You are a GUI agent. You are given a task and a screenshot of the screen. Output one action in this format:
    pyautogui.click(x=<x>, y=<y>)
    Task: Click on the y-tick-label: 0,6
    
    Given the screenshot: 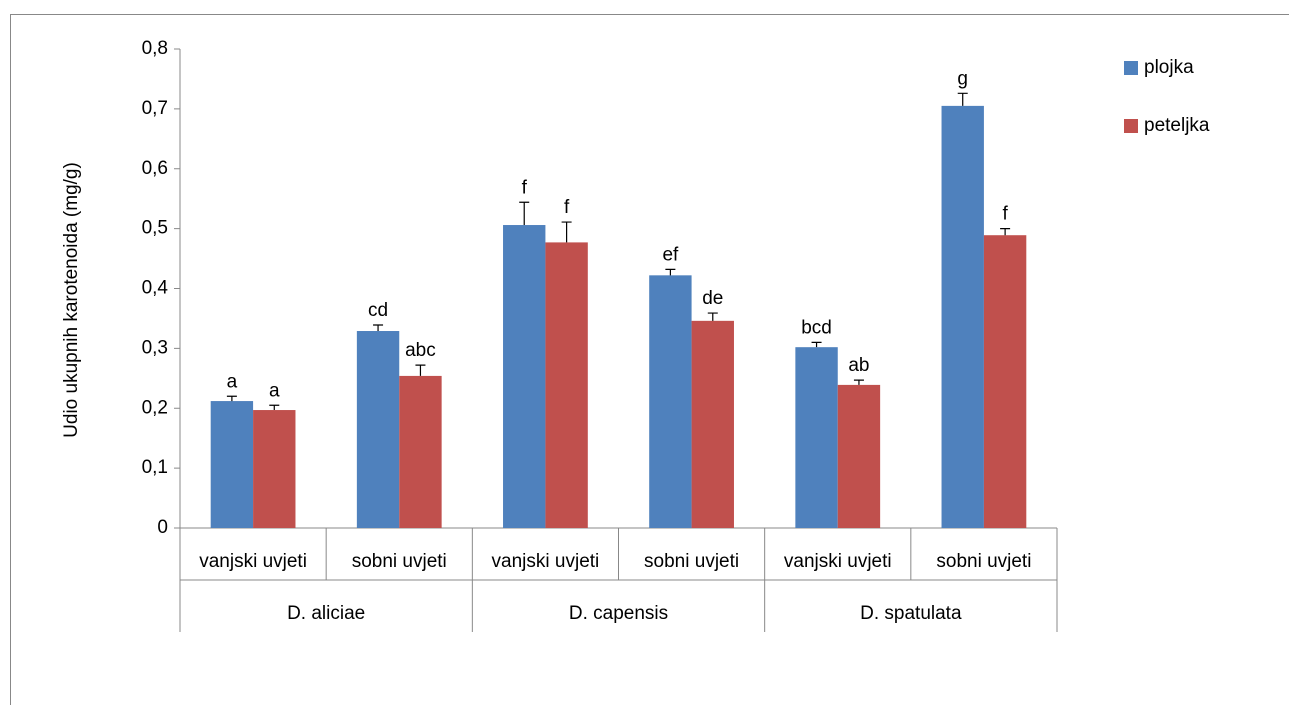 What is the action you would take?
    pyautogui.click(x=155, y=168)
    